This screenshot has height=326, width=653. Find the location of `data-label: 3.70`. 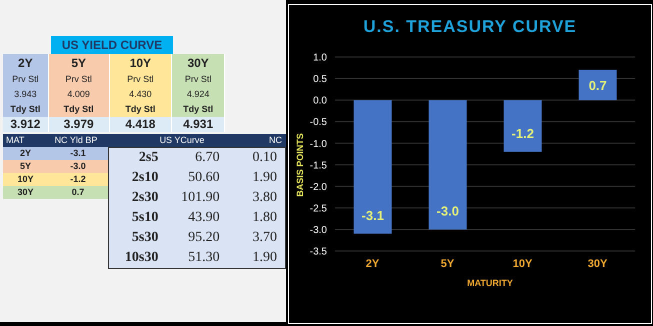

data-label: 3.70 is located at coordinates (265, 238).